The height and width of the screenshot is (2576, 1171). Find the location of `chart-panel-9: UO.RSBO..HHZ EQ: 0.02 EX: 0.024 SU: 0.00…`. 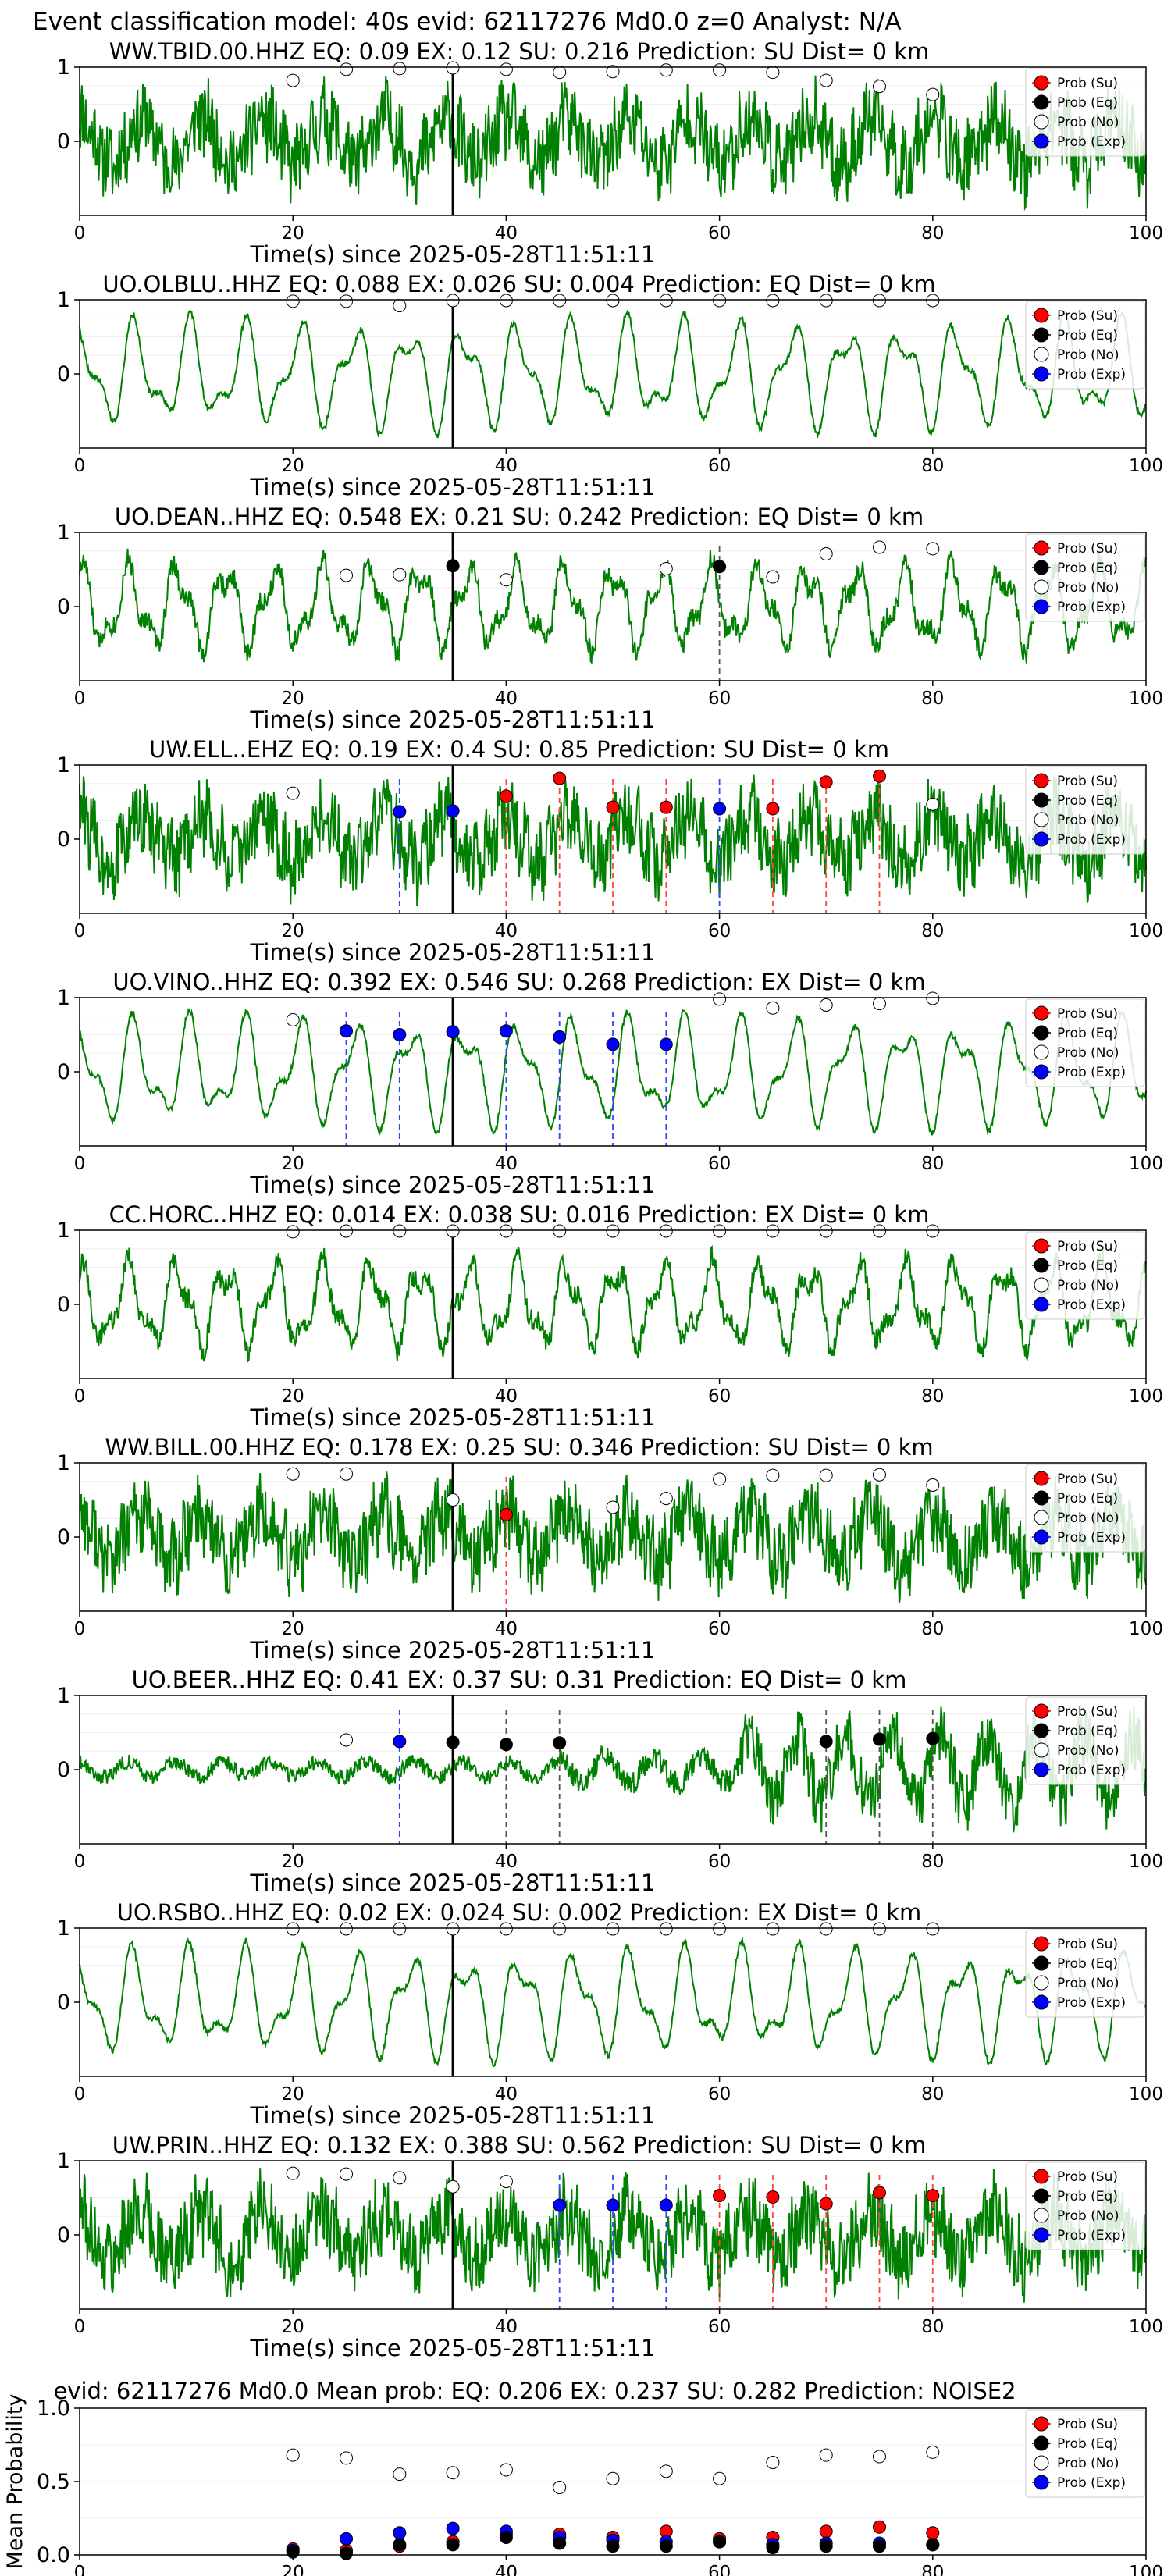

chart-panel-9: UO.RSBO..HHZ EQ: 0.02 EX: 0.024 SU: 0.00… is located at coordinates (610, 2014).